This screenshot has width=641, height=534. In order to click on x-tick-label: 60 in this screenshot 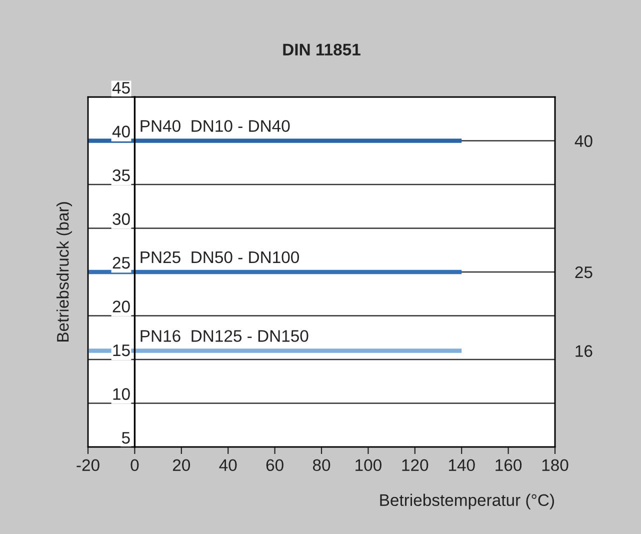, I will do `click(275, 465)`.